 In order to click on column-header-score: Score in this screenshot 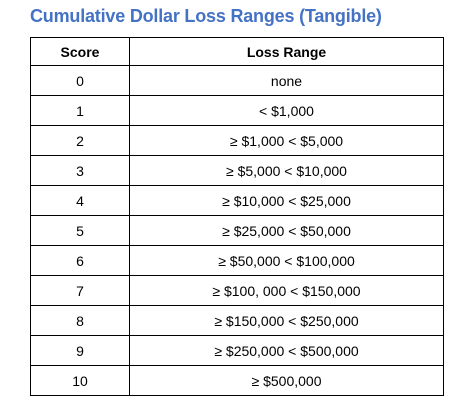, I will do `click(80, 51)`.